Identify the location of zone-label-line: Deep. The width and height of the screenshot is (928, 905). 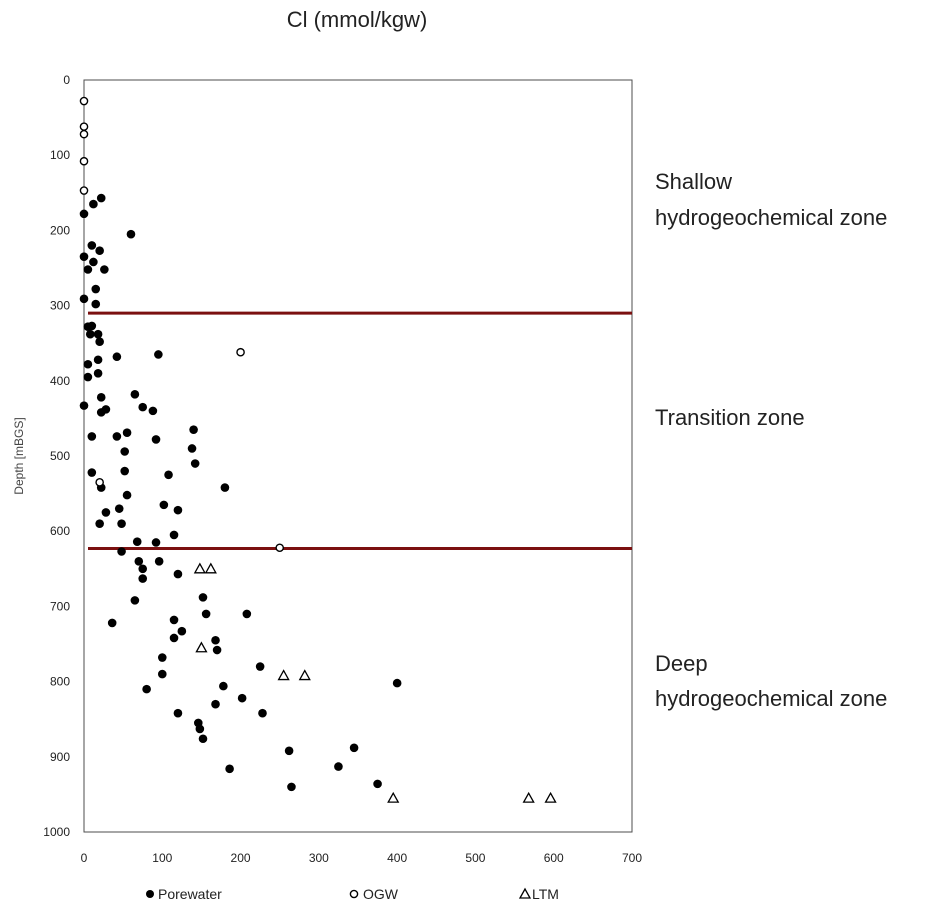
(681, 663).